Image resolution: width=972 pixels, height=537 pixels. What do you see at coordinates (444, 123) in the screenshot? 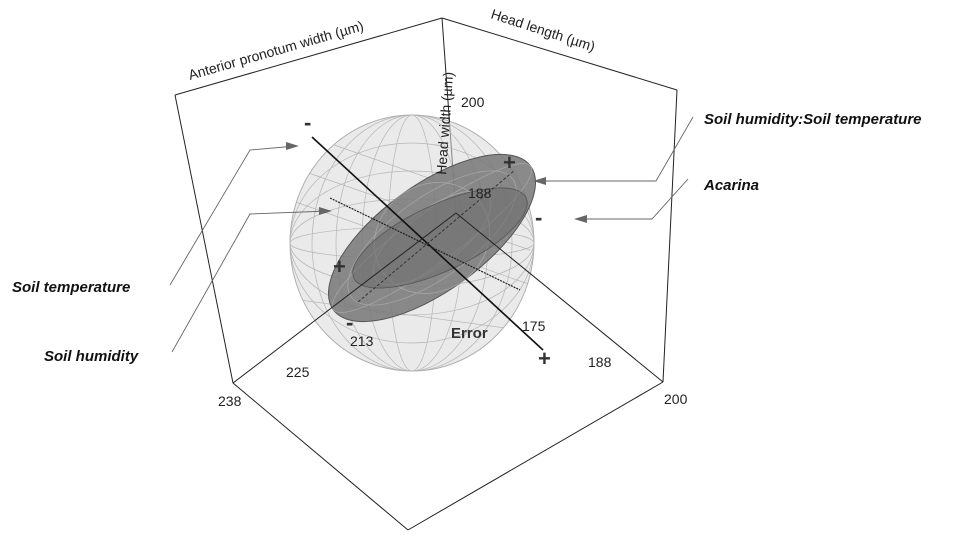
I see `z-axis-title: Head width (µm)` at bounding box center [444, 123].